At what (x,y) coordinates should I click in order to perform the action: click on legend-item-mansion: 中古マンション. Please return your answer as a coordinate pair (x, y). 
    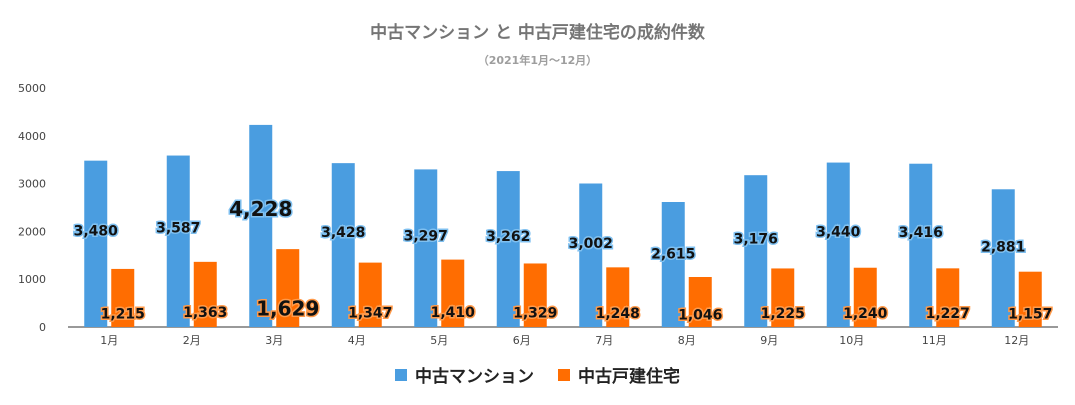
    Looking at the image, I should click on (464, 374).